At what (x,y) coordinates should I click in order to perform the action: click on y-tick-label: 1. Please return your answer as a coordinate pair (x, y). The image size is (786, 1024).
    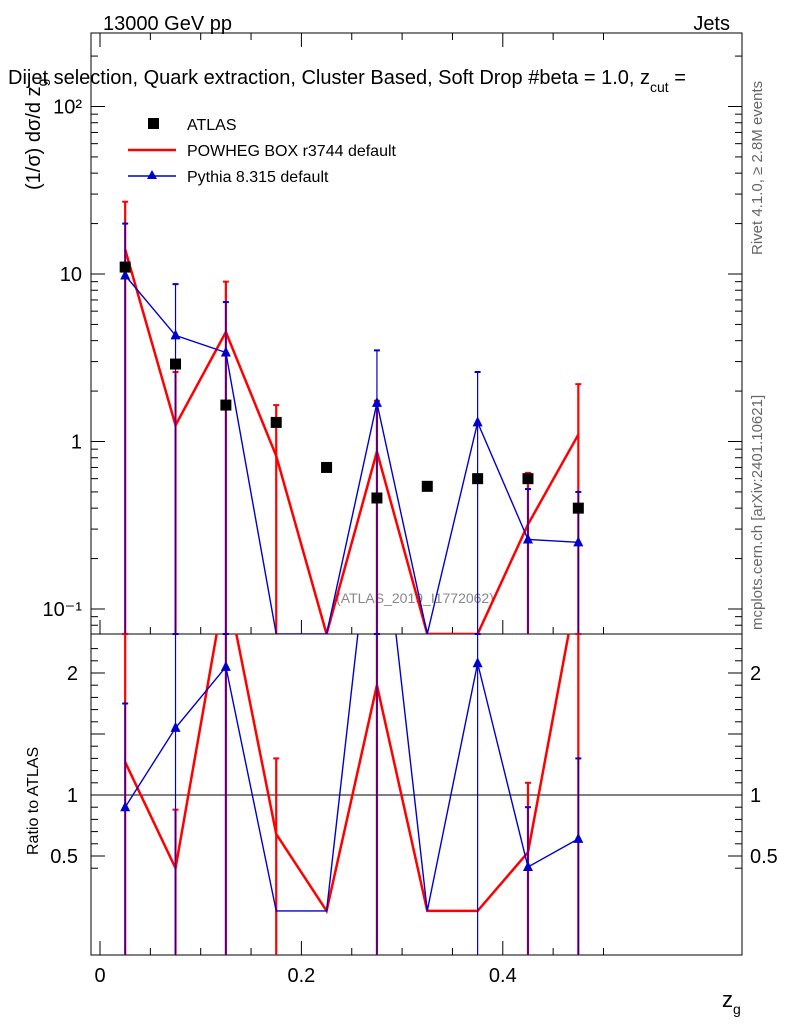
    Looking at the image, I should click on (76, 443).